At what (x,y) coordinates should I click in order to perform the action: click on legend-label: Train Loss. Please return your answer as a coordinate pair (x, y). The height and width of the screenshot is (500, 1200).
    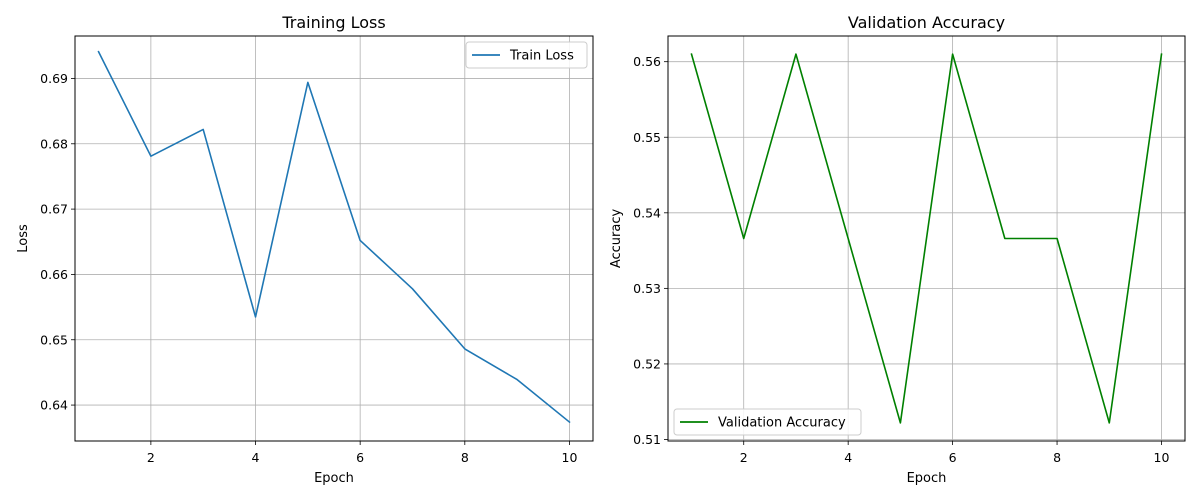
    Looking at the image, I should click on (541, 56).